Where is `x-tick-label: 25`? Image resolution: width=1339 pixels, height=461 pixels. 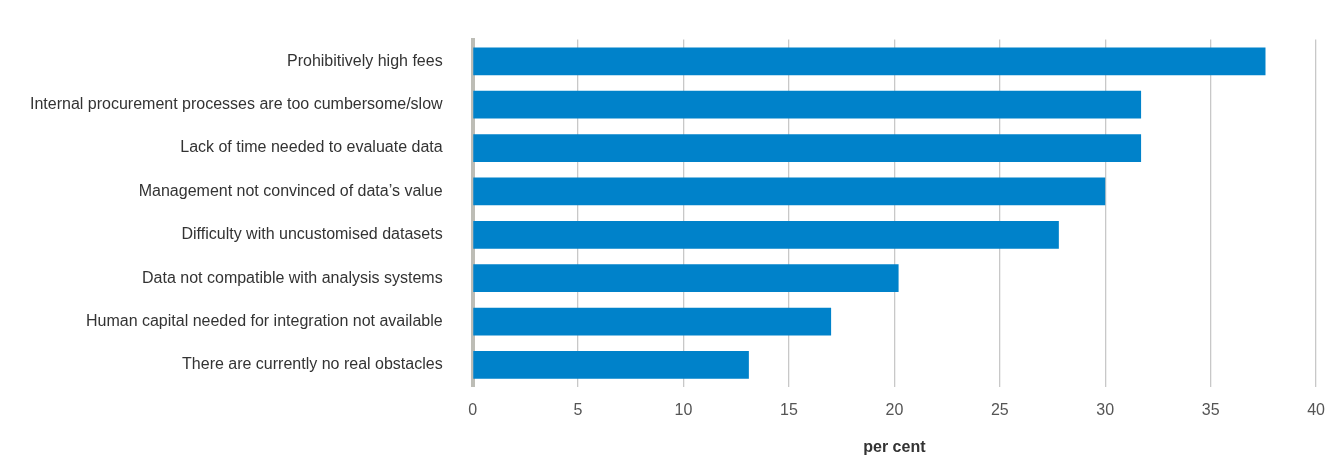 x-tick-label: 25 is located at coordinates (999, 409).